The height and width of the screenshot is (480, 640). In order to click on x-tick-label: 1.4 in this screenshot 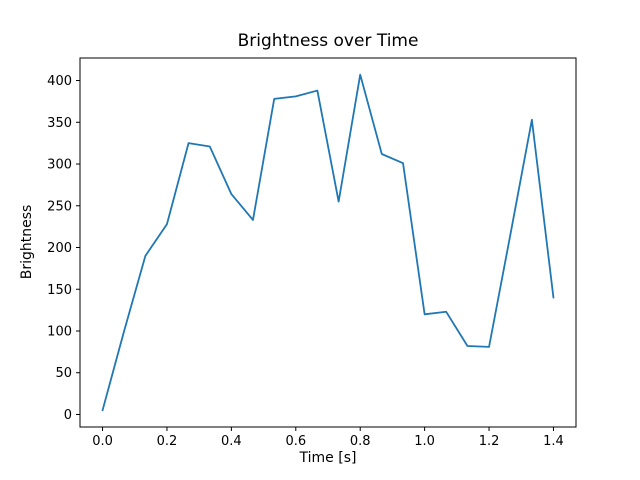, I will do `click(553, 441)`.